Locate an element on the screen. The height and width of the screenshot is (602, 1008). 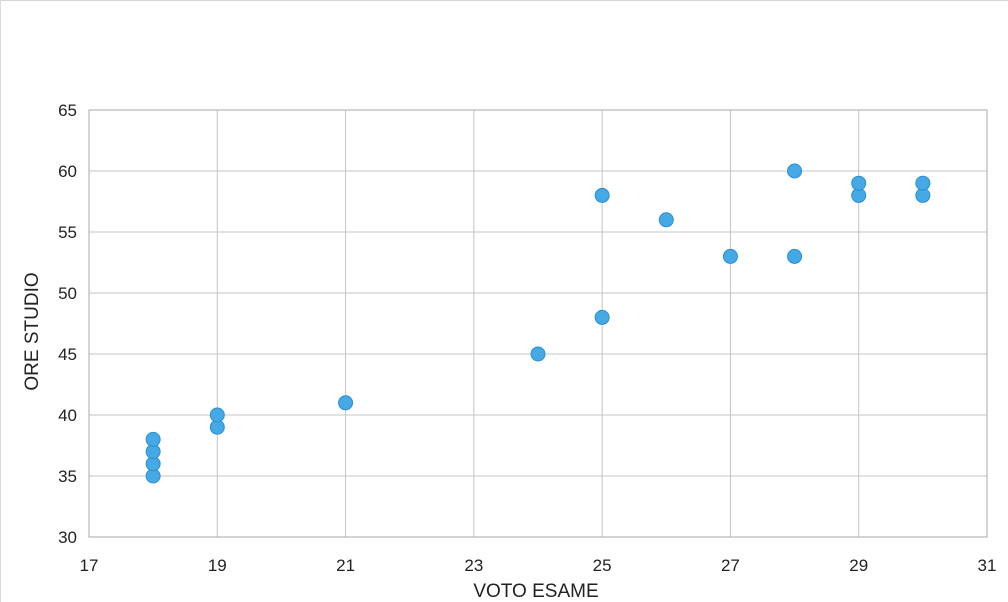
x-tick-label: 21 is located at coordinates (345, 565).